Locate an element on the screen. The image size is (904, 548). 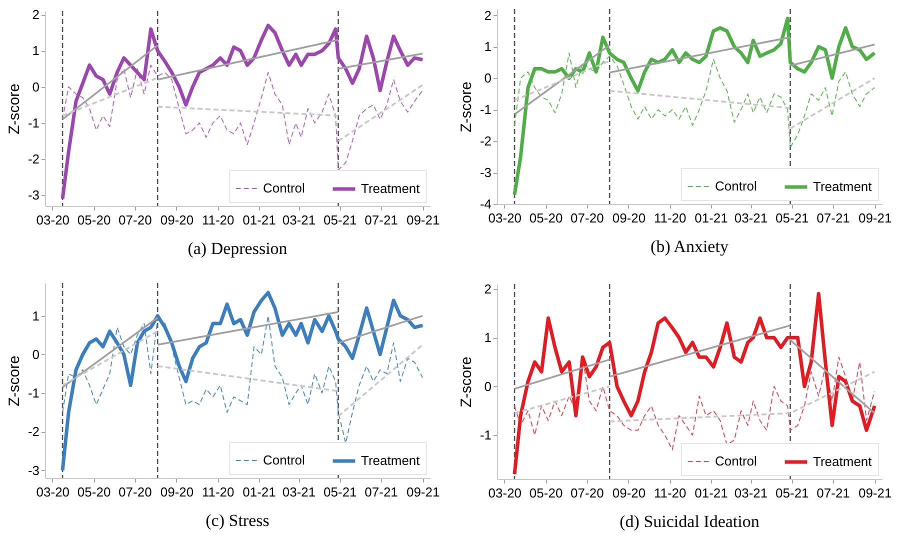
text: (a) Depression is located at coordinates (238, 248).